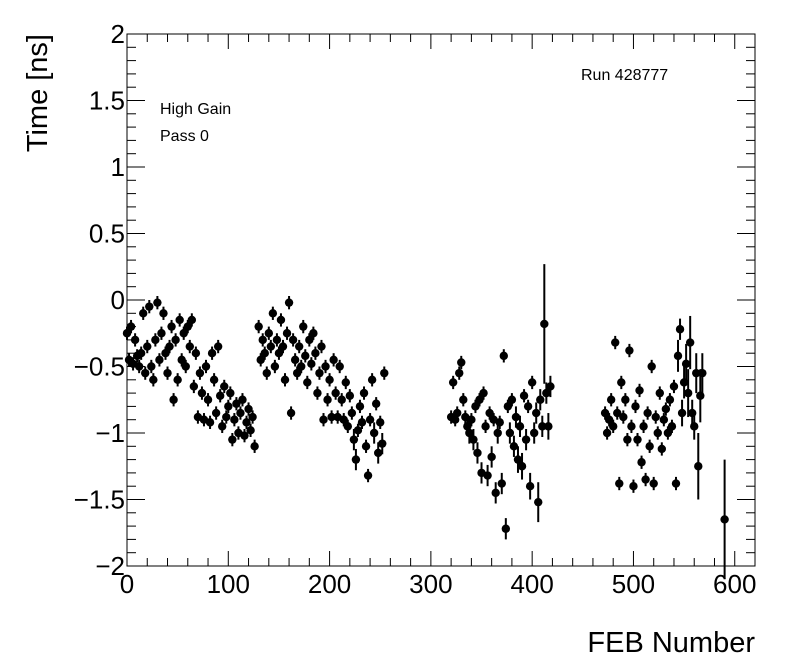 This screenshot has height=672, width=796. Describe the element at coordinates (633, 584) in the screenshot. I see `x-tick-label: 500` at that location.